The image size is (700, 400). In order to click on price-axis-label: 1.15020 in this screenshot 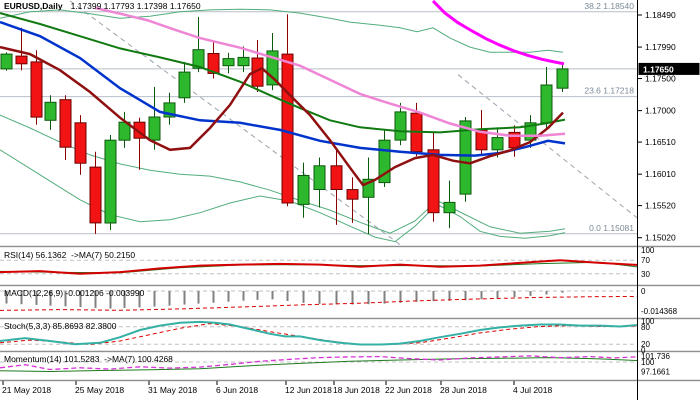, I will do `click(660, 238)`.